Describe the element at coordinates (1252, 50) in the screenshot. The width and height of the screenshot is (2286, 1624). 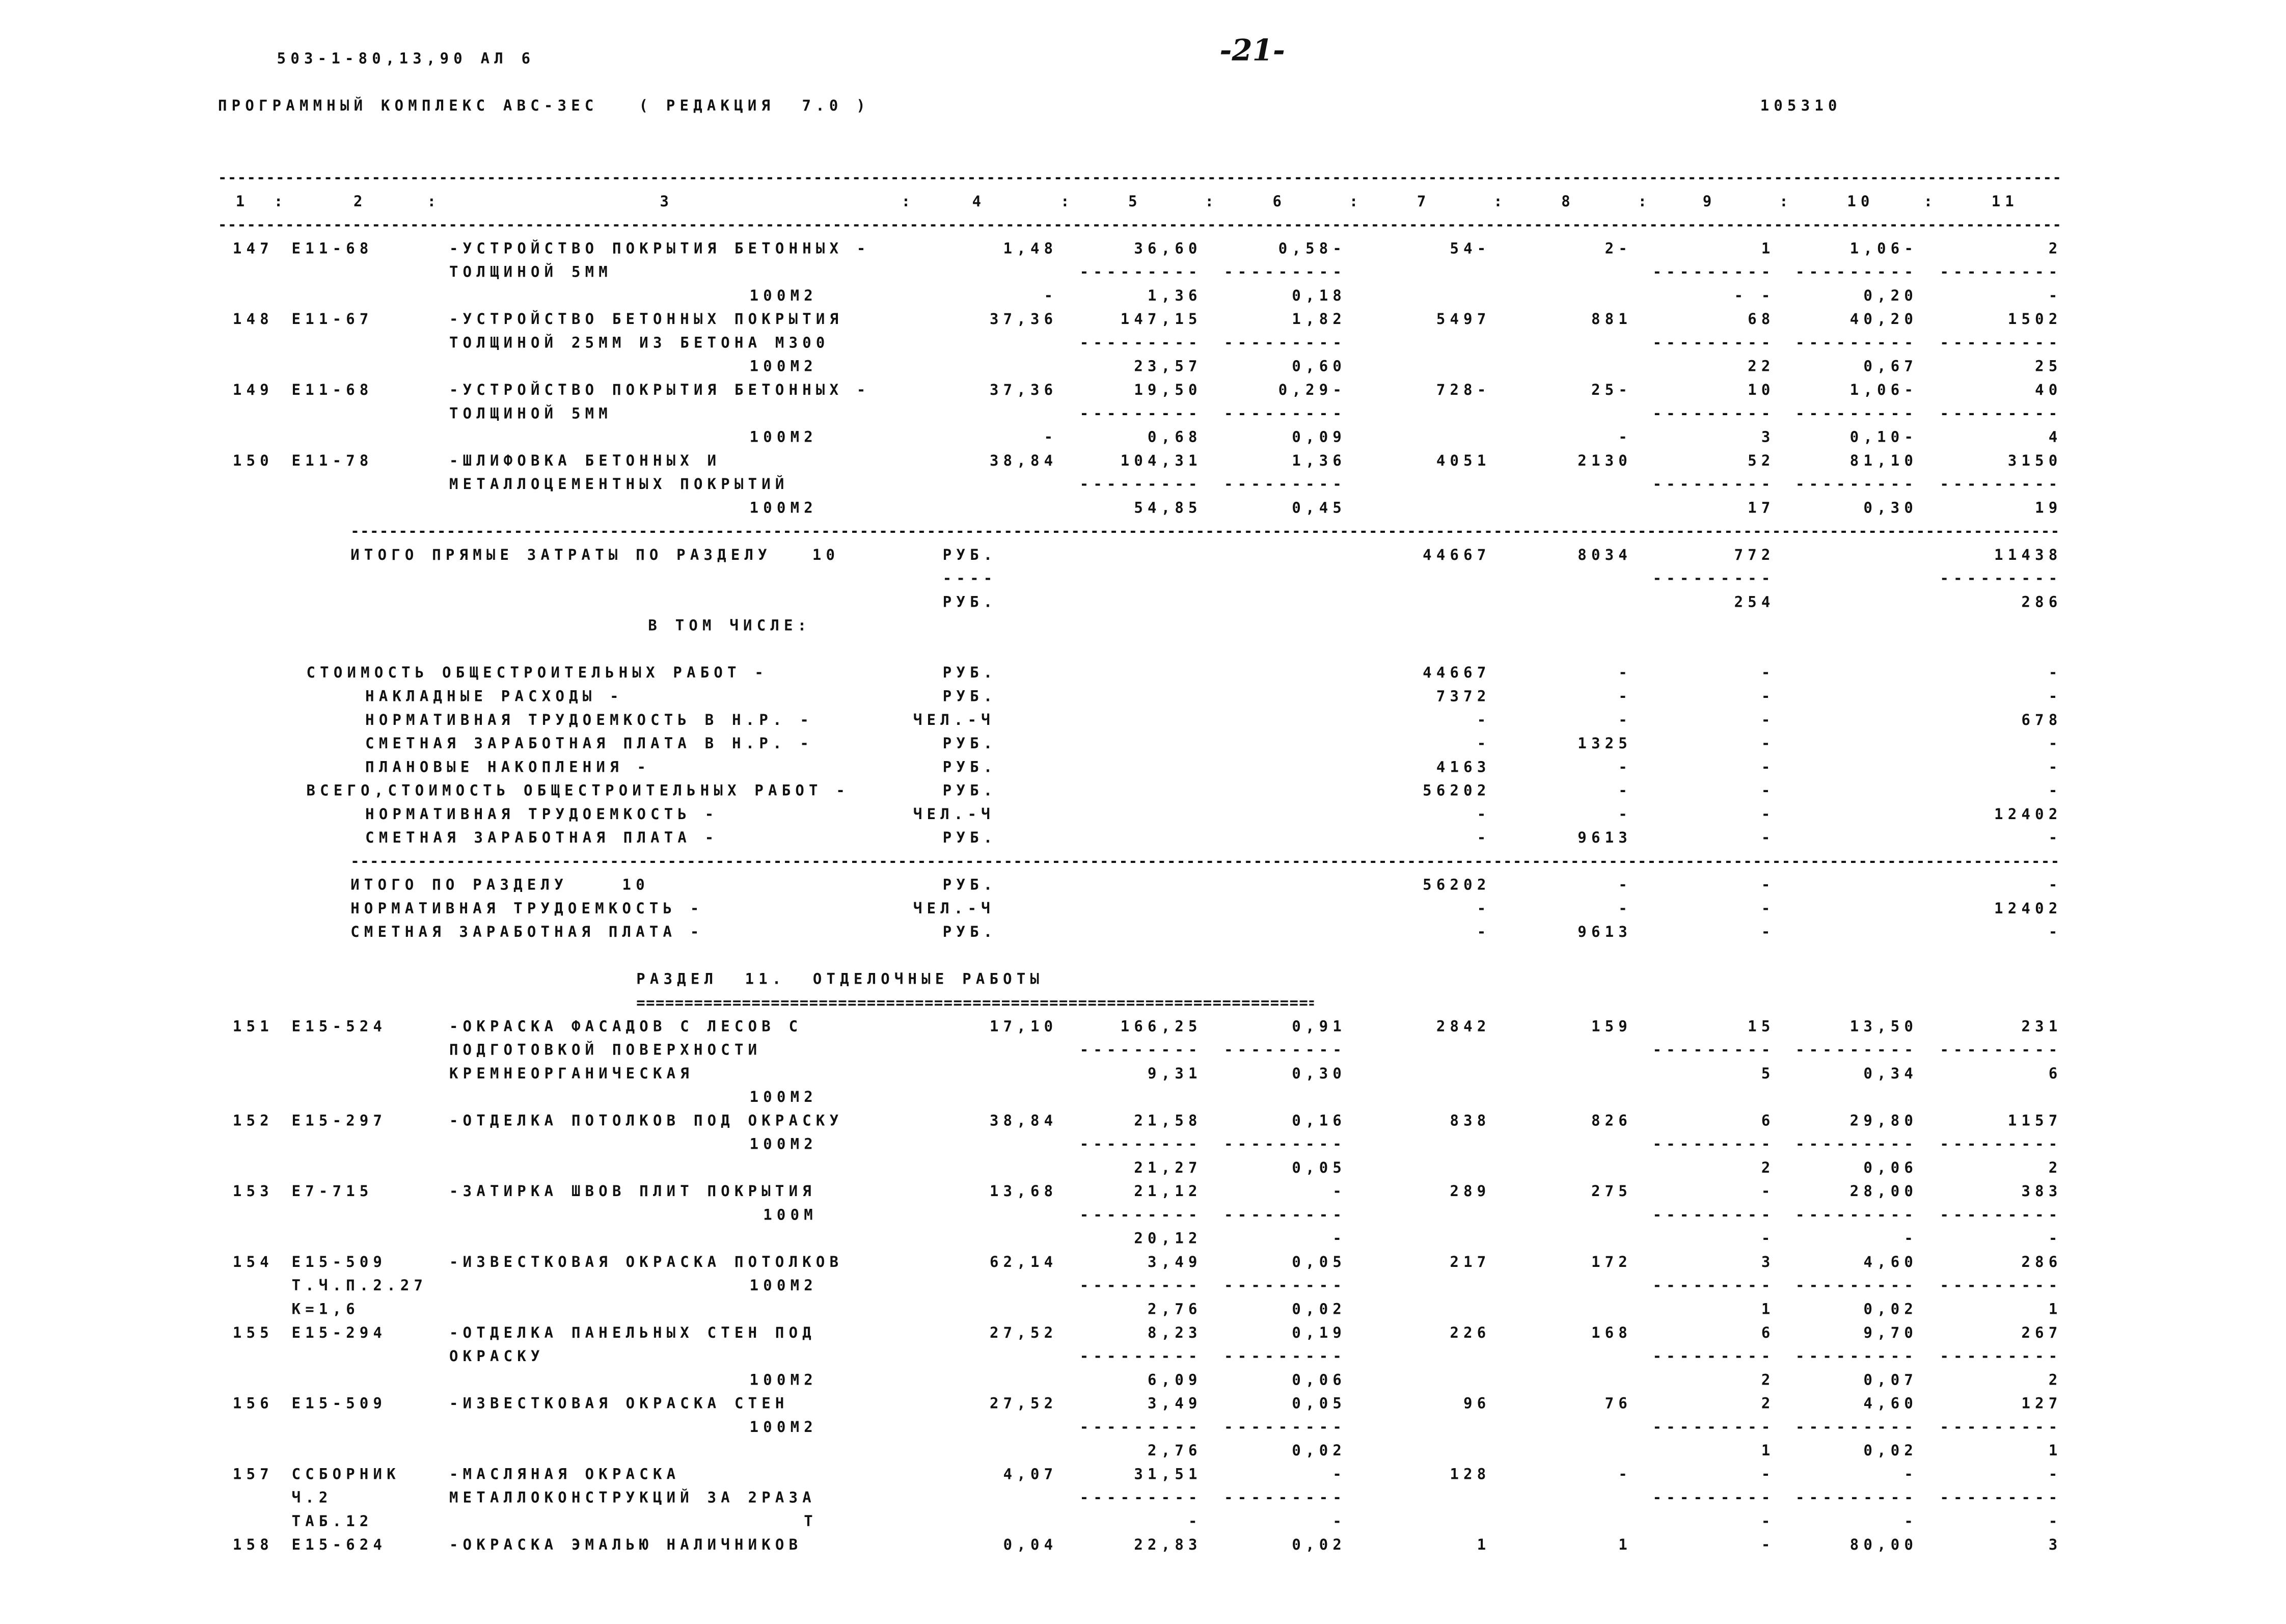
I see `handwritten-page-number: -21-` at that location.